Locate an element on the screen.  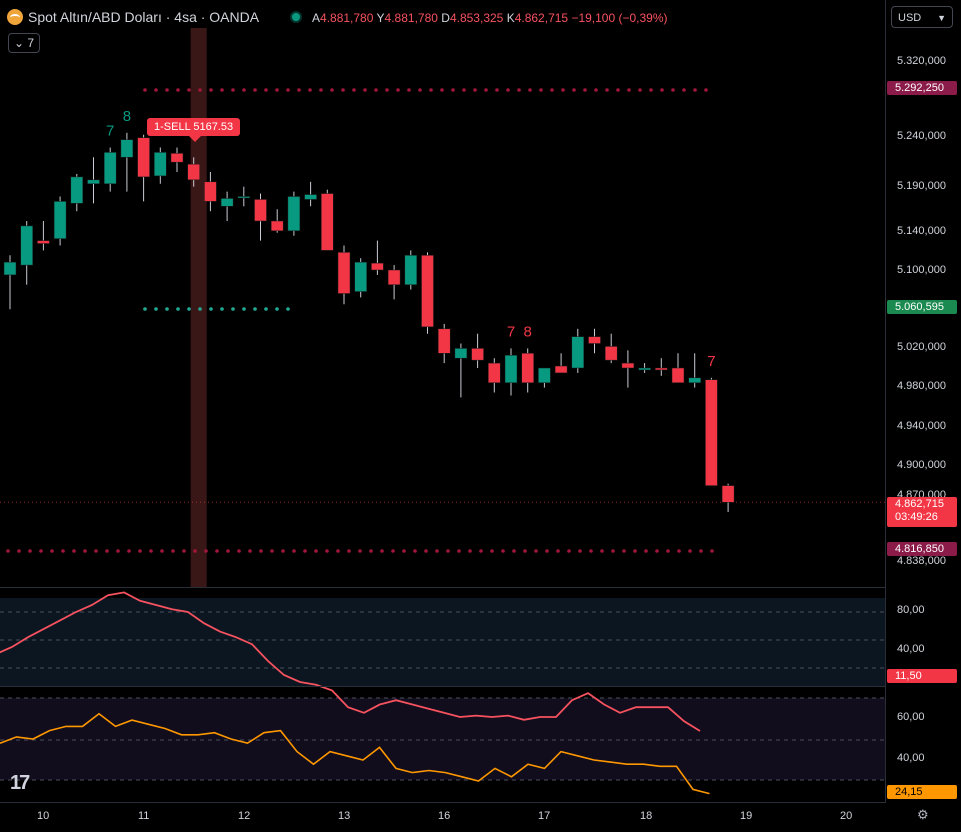
time-axis-label: 20 is located at coordinates (846, 816).